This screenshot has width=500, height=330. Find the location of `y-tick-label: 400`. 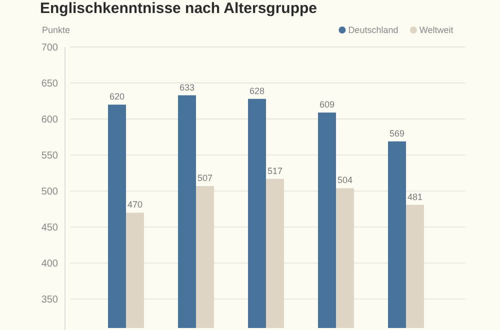

y-tick-label: 400 is located at coordinates (49, 264).